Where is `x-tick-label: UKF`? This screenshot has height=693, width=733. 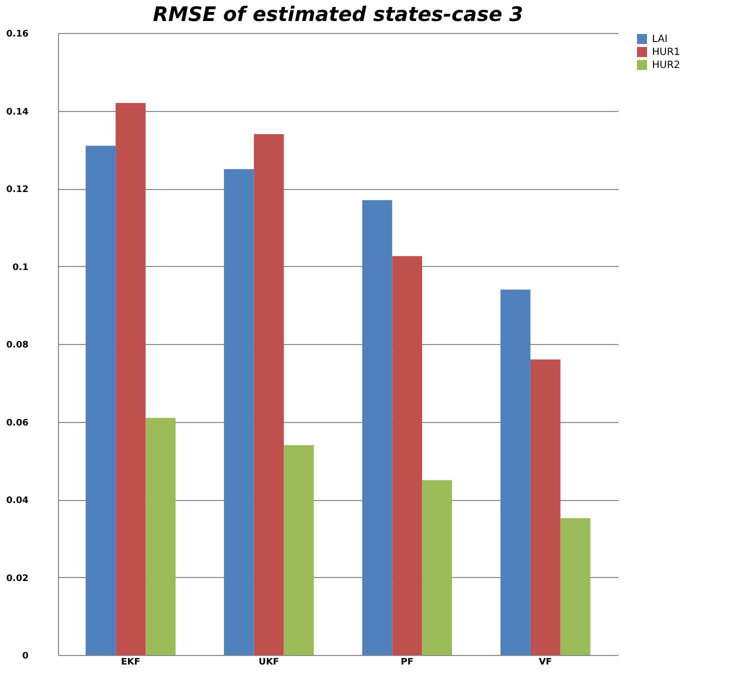
x-tick-label: UKF is located at coordinates (269, 663).